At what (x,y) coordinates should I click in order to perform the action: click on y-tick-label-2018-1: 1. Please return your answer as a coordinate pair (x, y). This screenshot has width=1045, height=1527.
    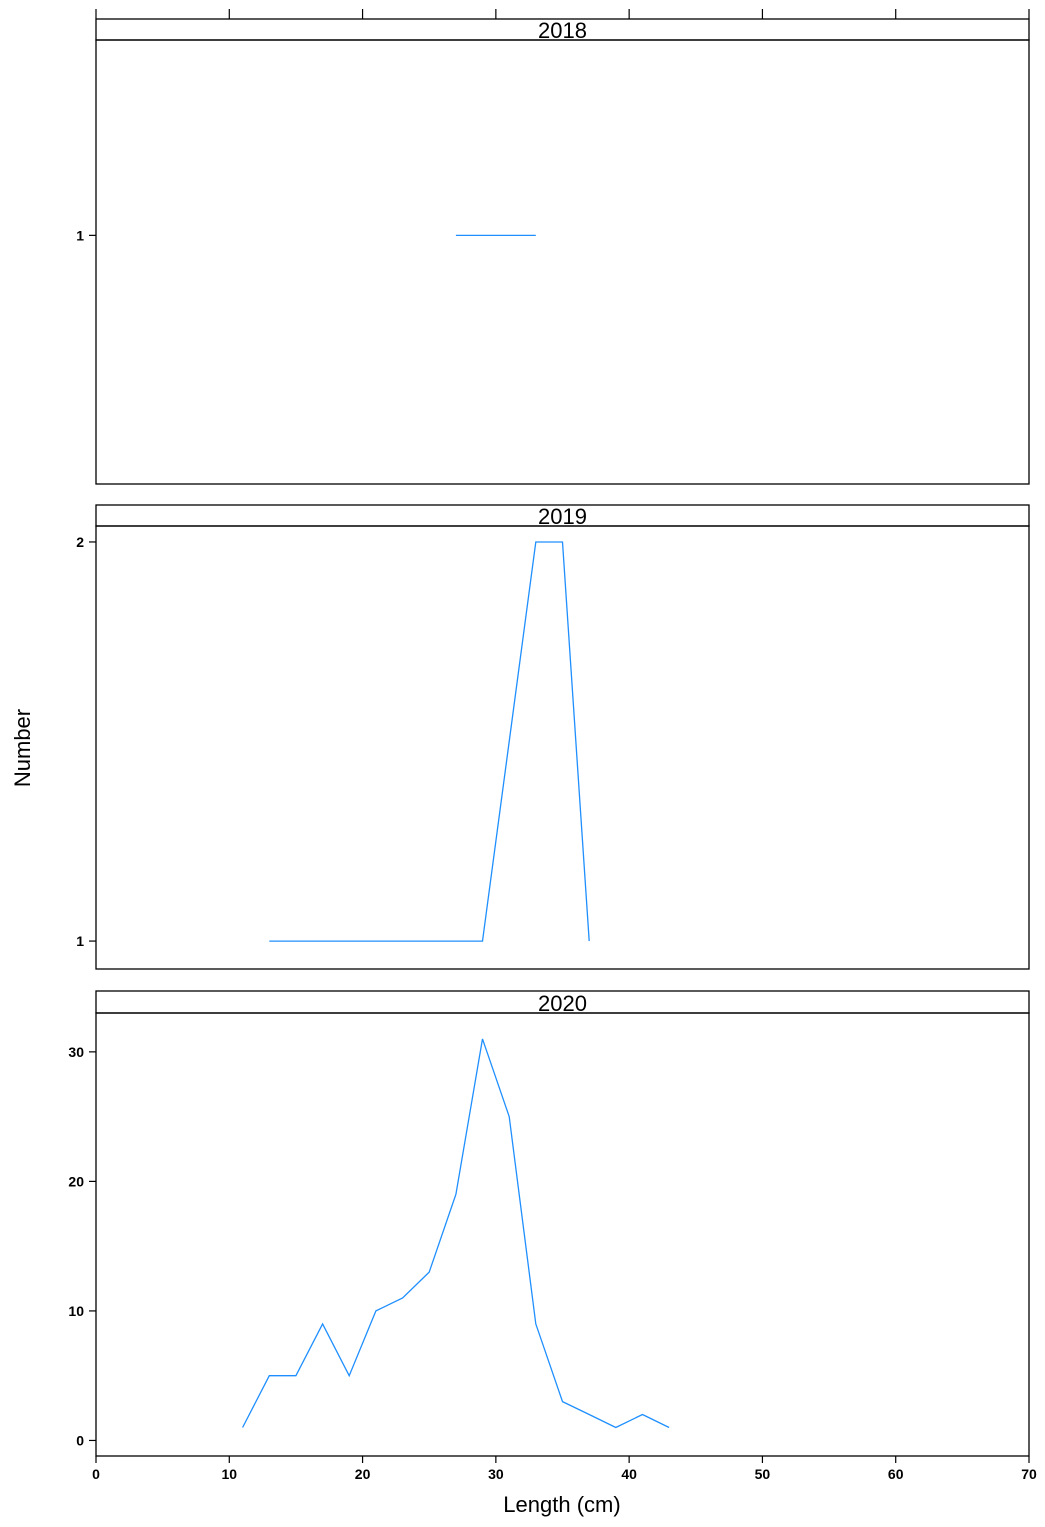
    Looking at the image, I should click on (80, 235).